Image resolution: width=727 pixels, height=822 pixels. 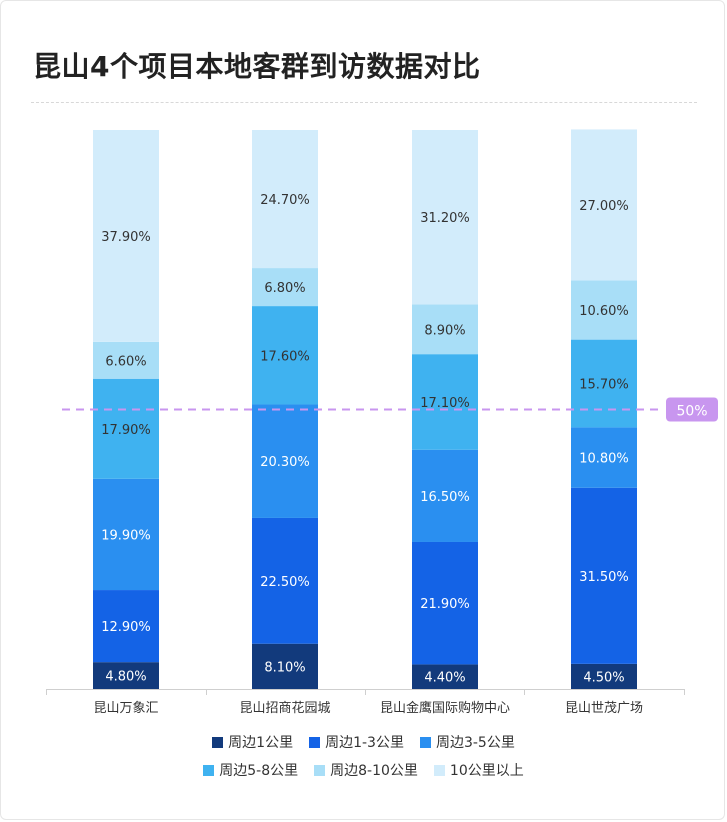 What do you see at coordinates (364, 102) in the screenshot?
I see `title-divider` at bounding box center [364, 102].